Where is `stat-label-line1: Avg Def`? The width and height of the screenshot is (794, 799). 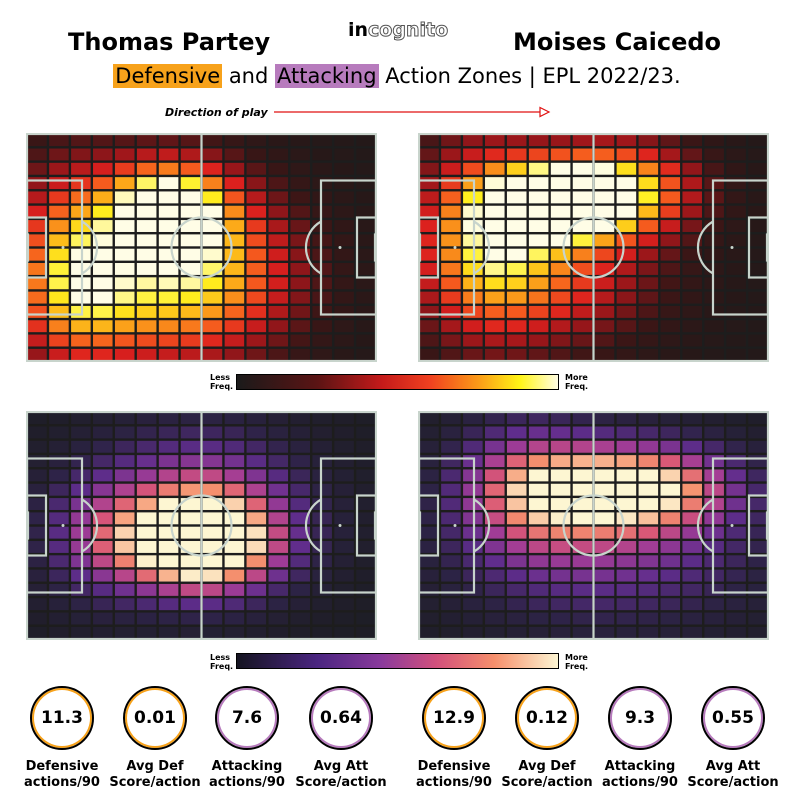 stat-label-line1: Avg Def is located at coordinates (155, 766).